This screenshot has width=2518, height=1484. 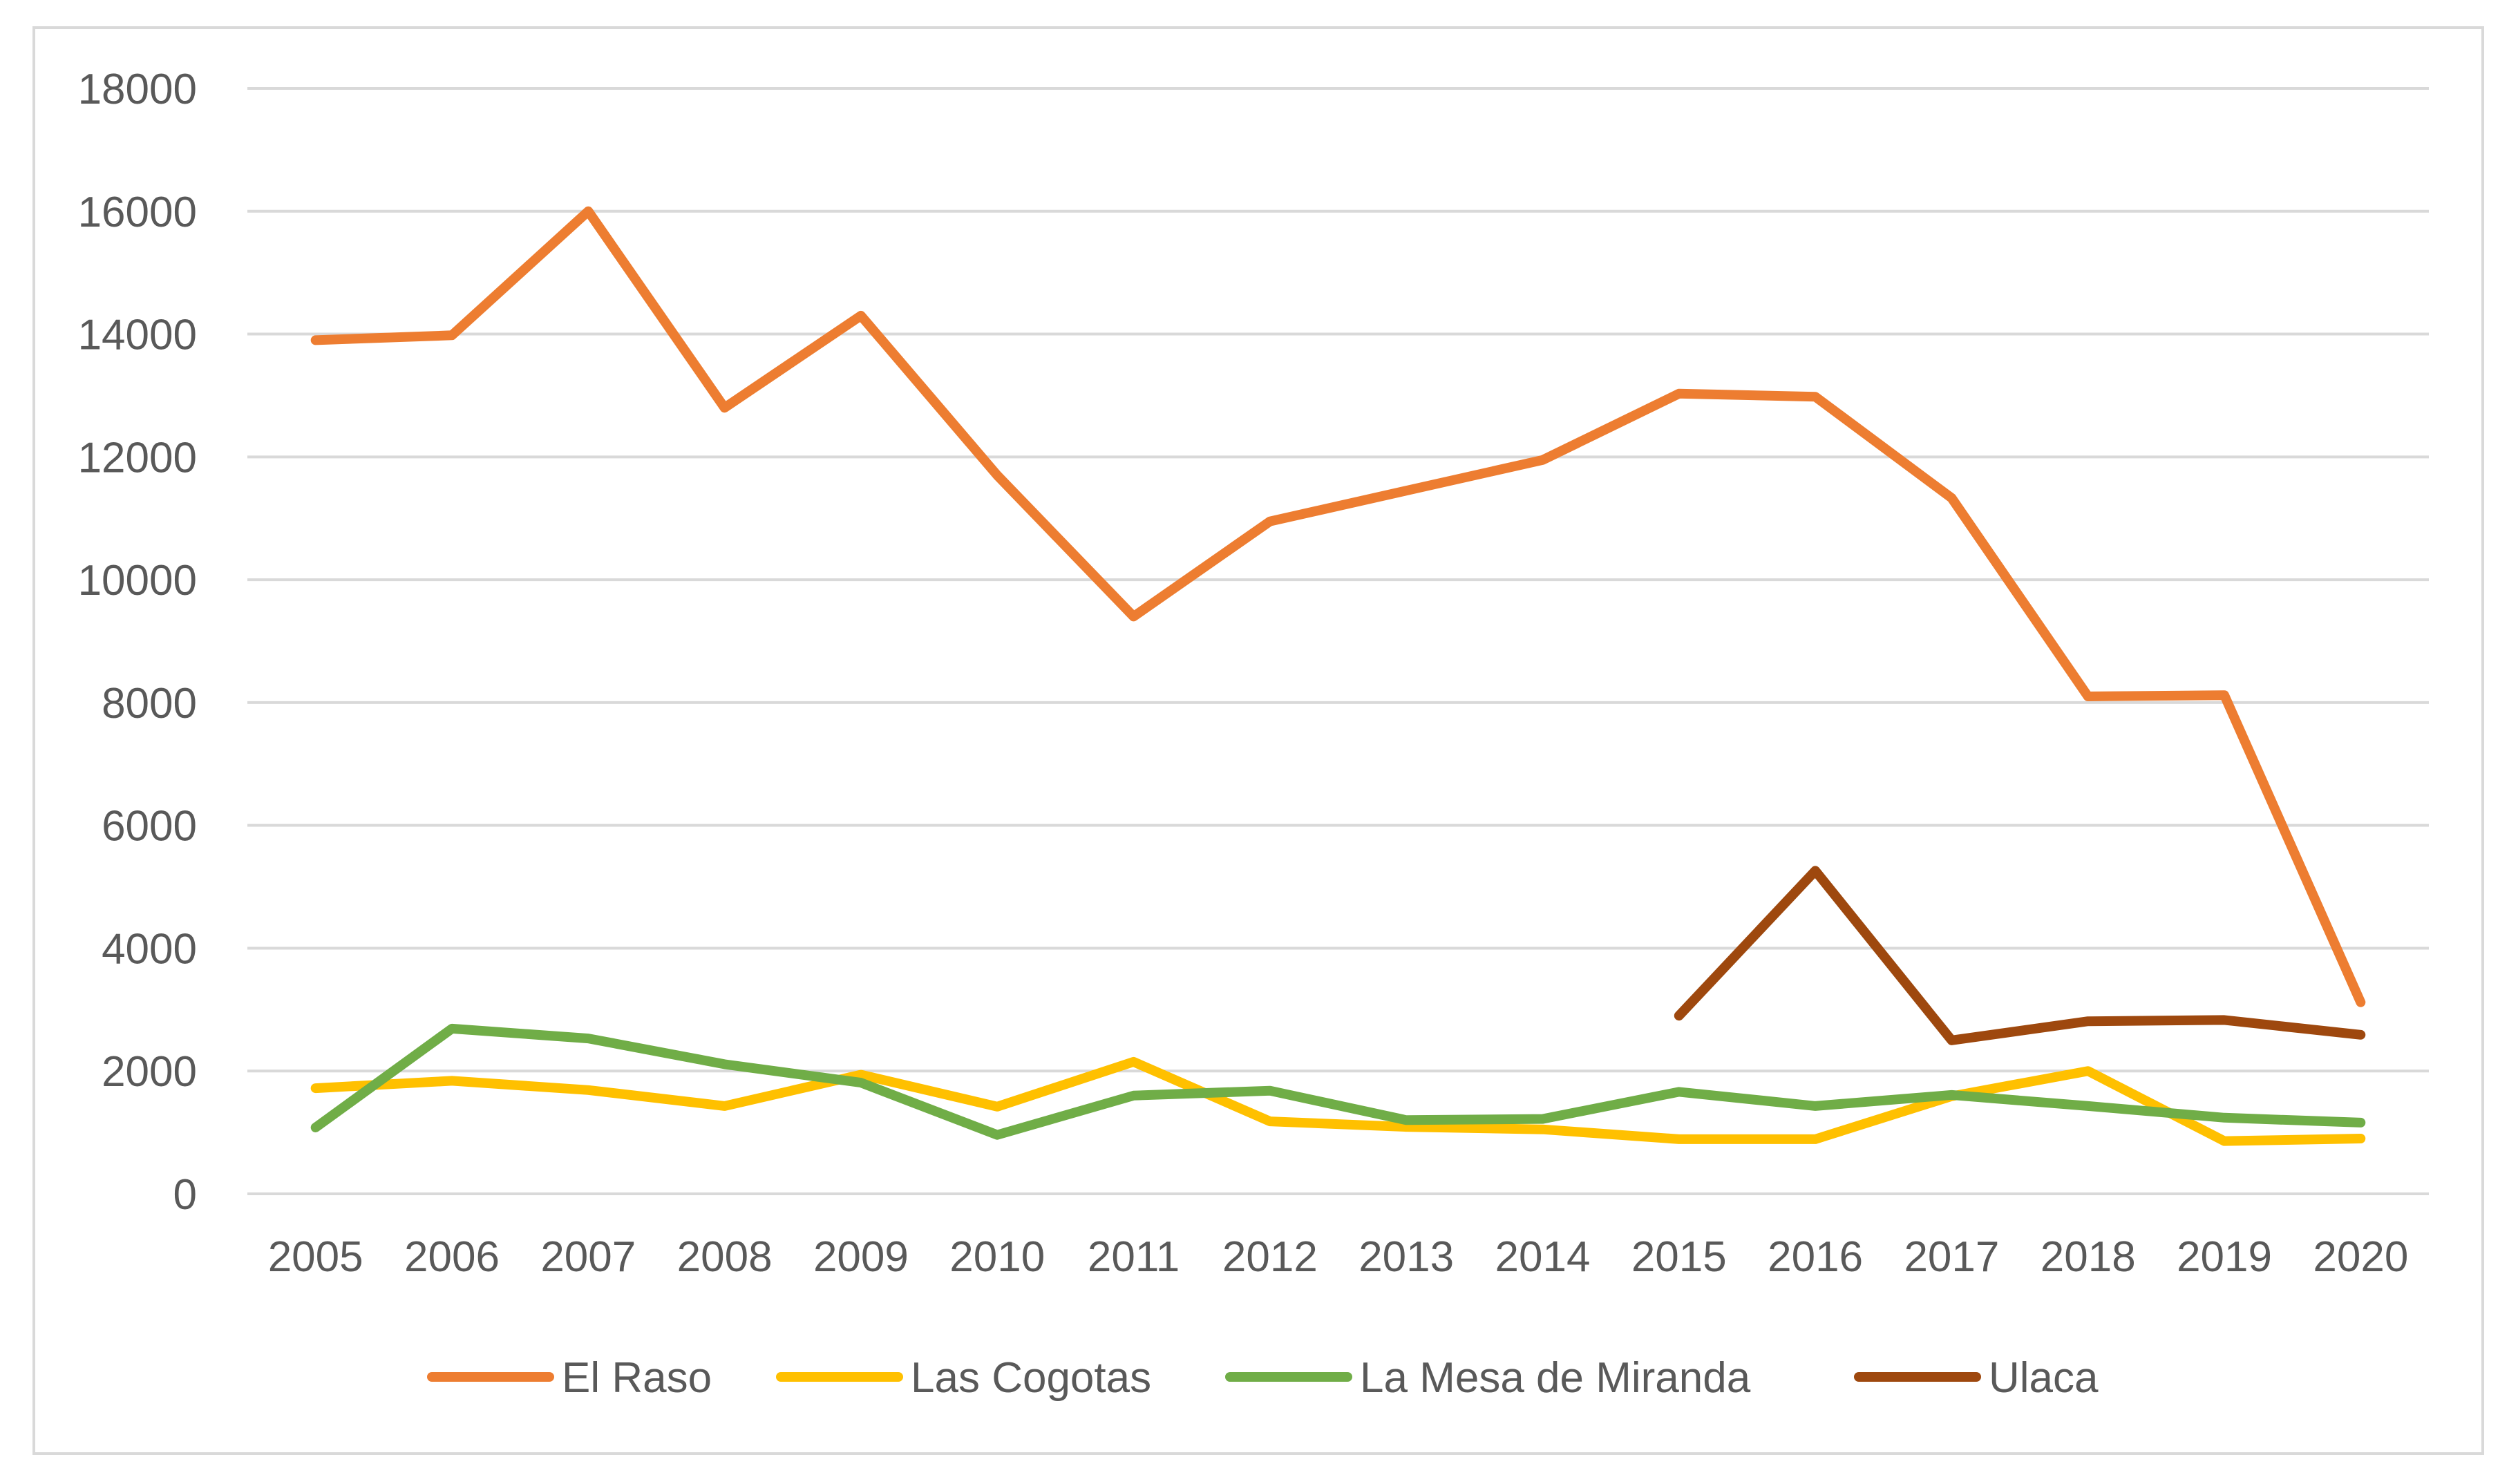 I want to click on series-line-ulaca, so click(x=2020, y=955).